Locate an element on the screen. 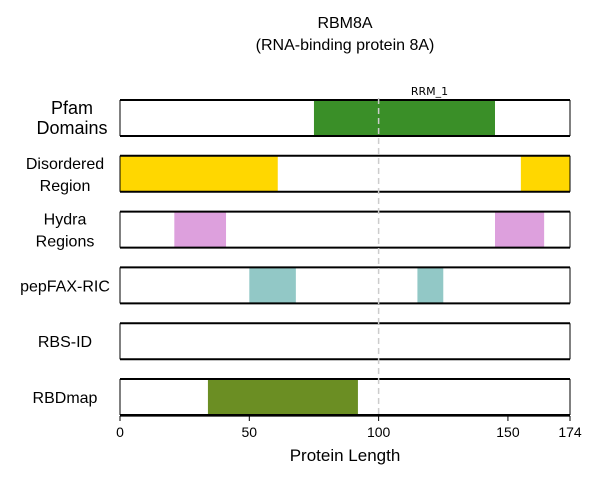 The width and height of the screenshot is (600, 480). track-1: Disordered Region is located at coordinates (298, 174).